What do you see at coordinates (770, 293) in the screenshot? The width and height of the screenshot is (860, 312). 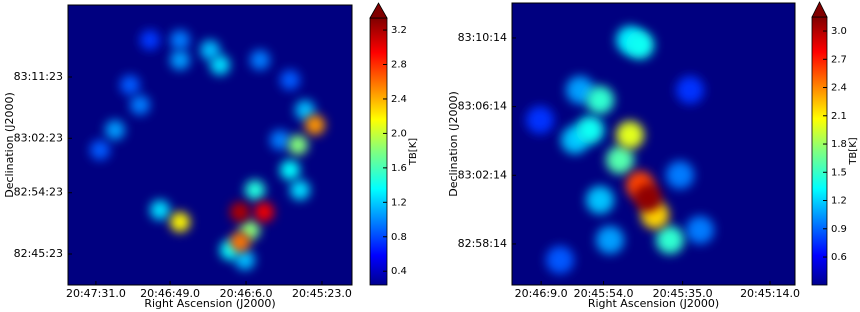 I see `x-tick-label: 20:45:14.0` at bounding box center [770, 293].